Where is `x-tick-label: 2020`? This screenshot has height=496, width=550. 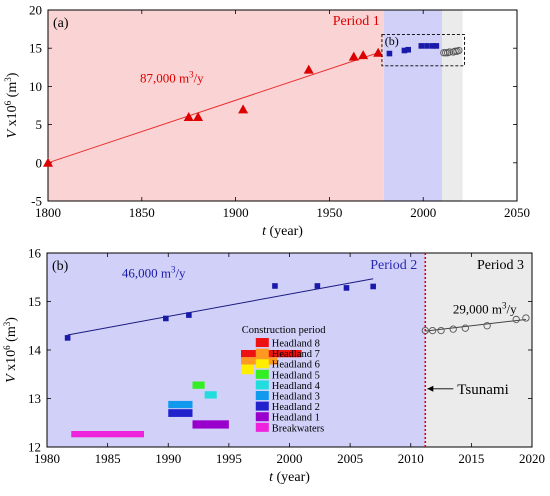 x-tick-label: 2020 is located at coordinates (532, 458).